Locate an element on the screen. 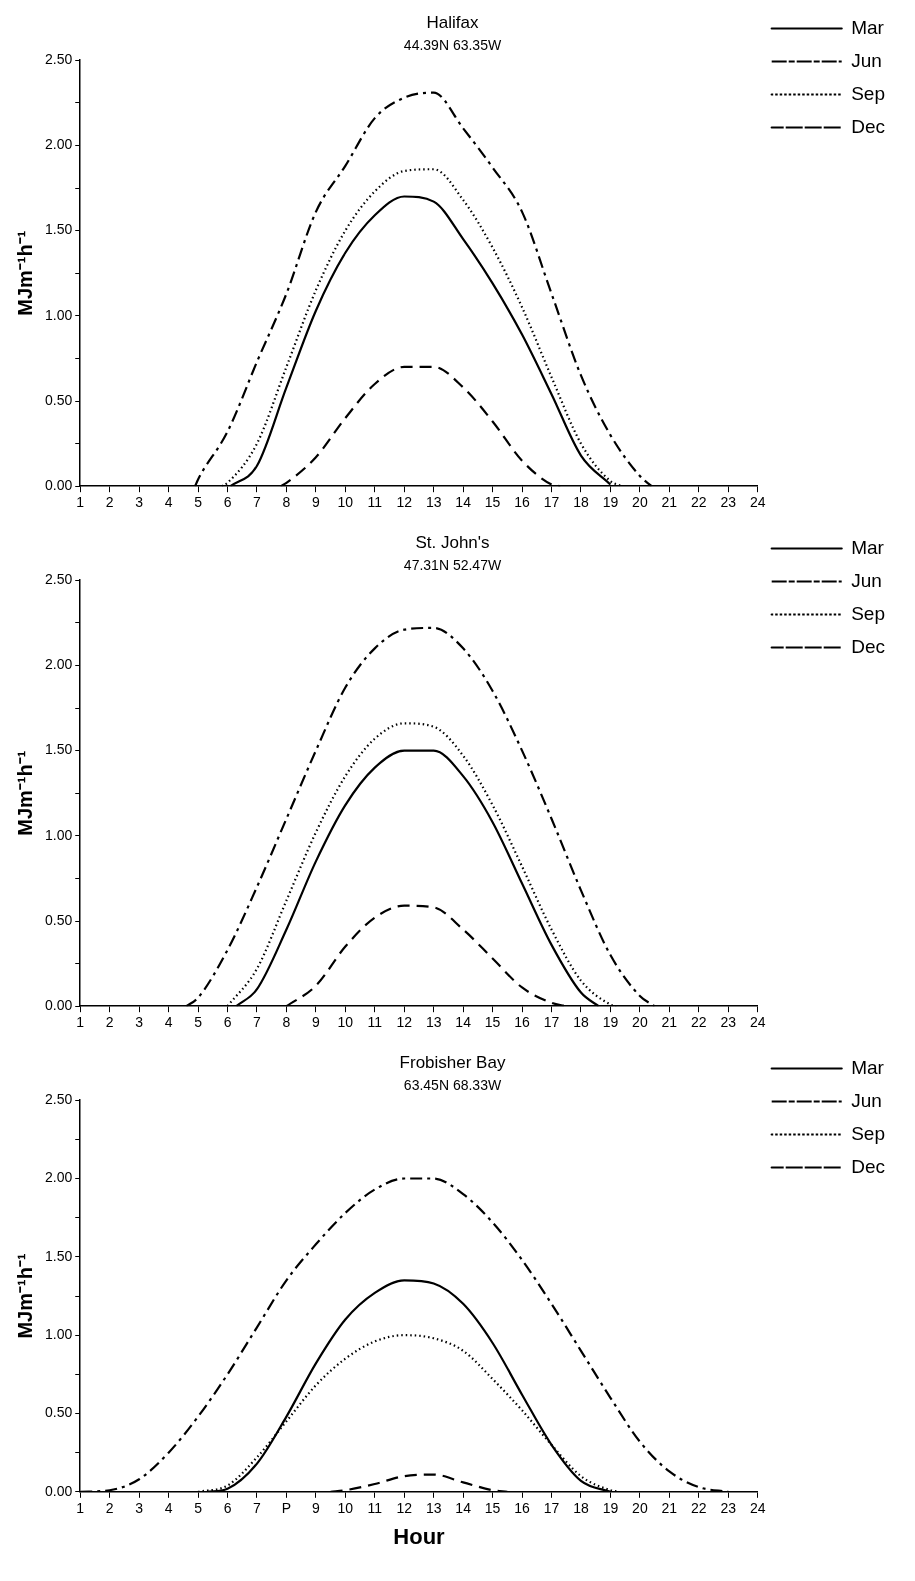  y-tick-label: 2.50 is located at coordinates (59, 579).